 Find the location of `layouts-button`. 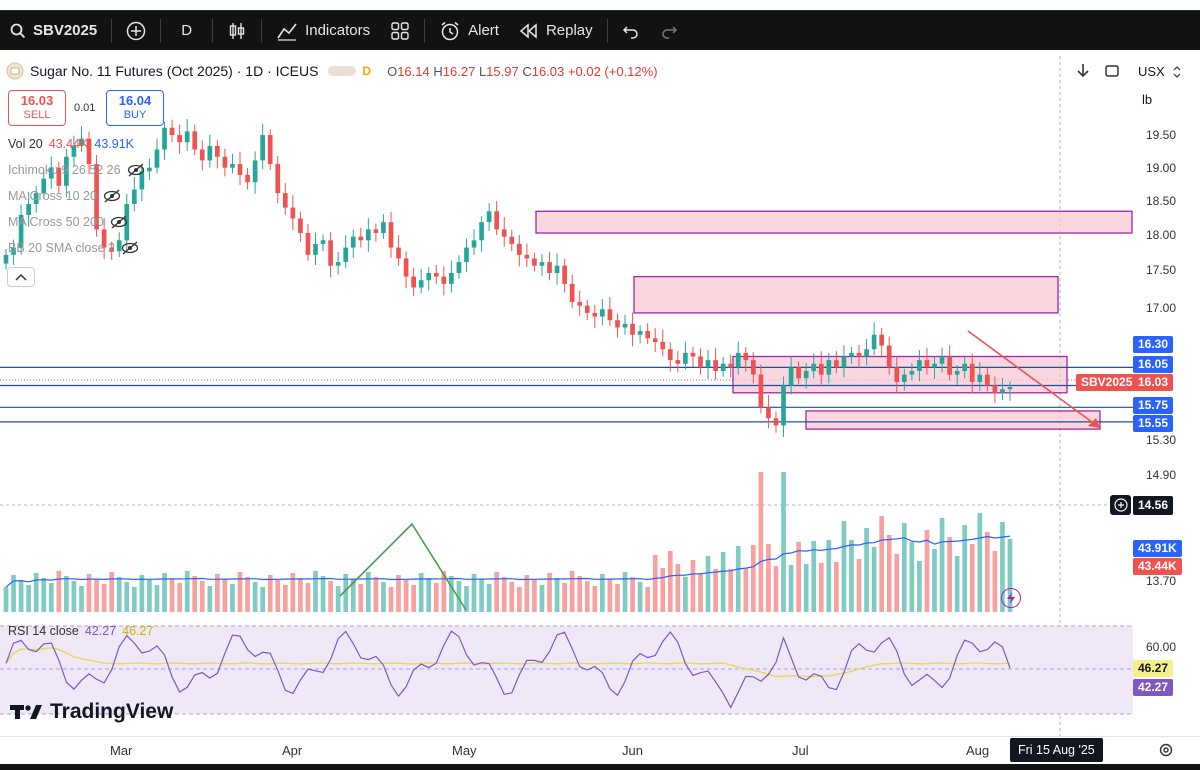

layouts-button is located at coordinates (400, 31).